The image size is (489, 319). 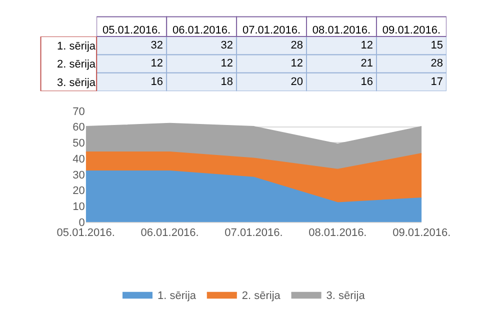 I want to click on y-tick-label: 3. sērija, so click(x=76, y=82).